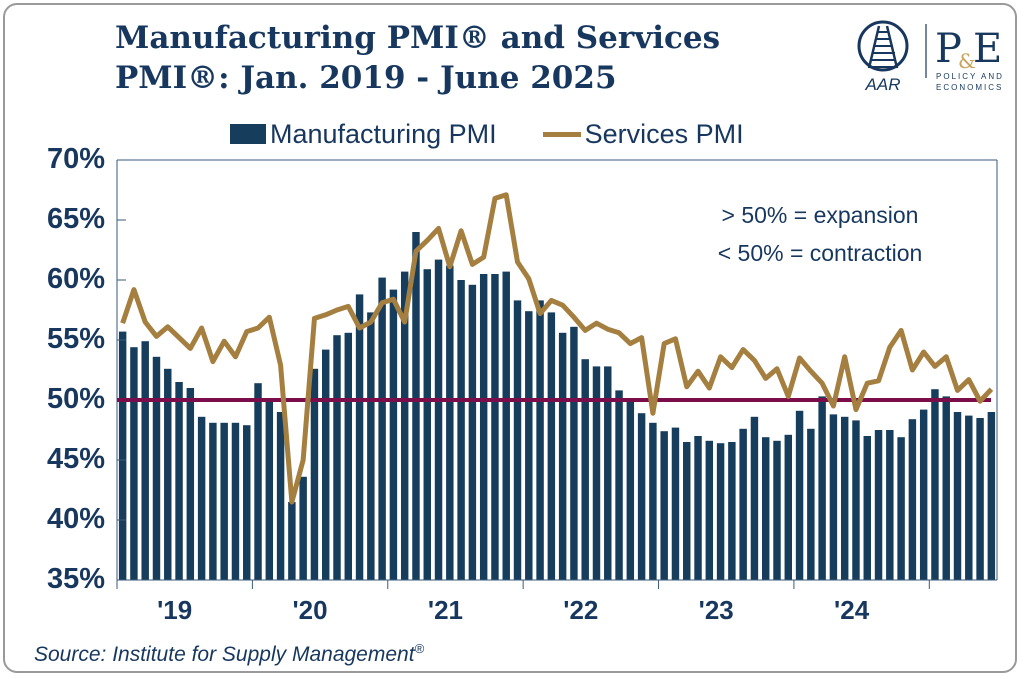 This screenshot has width=1024, height=679. Describe the element at coordinates (75, 219) in the screenshot. I see `y-tick-label: 65%` at that location.